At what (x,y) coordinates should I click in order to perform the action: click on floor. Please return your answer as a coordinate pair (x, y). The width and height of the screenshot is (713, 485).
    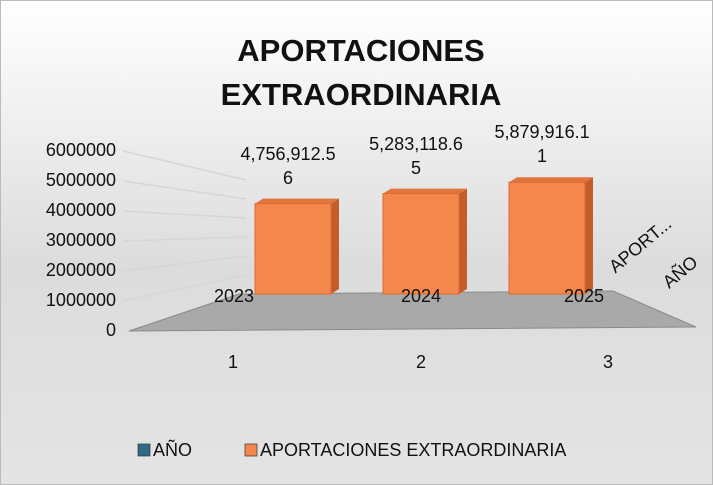
    Looking at the image, I should click on (412, 311).